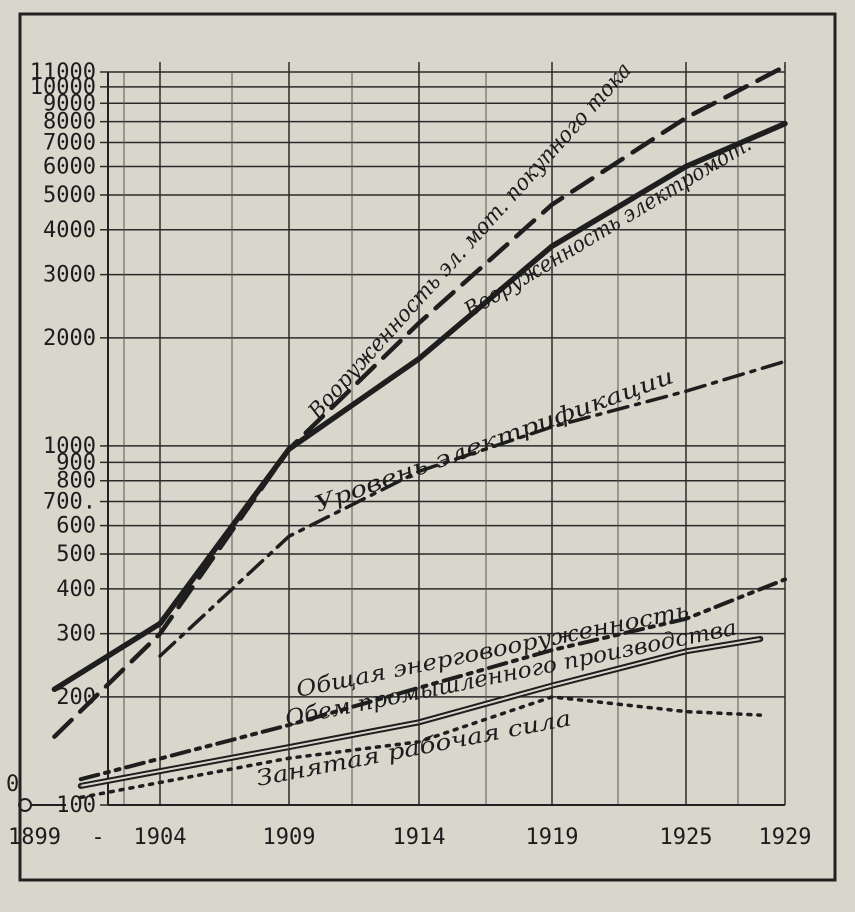  What do you see at coordinates (289, 837) in the screenshot?
I see `x-tick-label: 1909` at bounding box center [289, 837].